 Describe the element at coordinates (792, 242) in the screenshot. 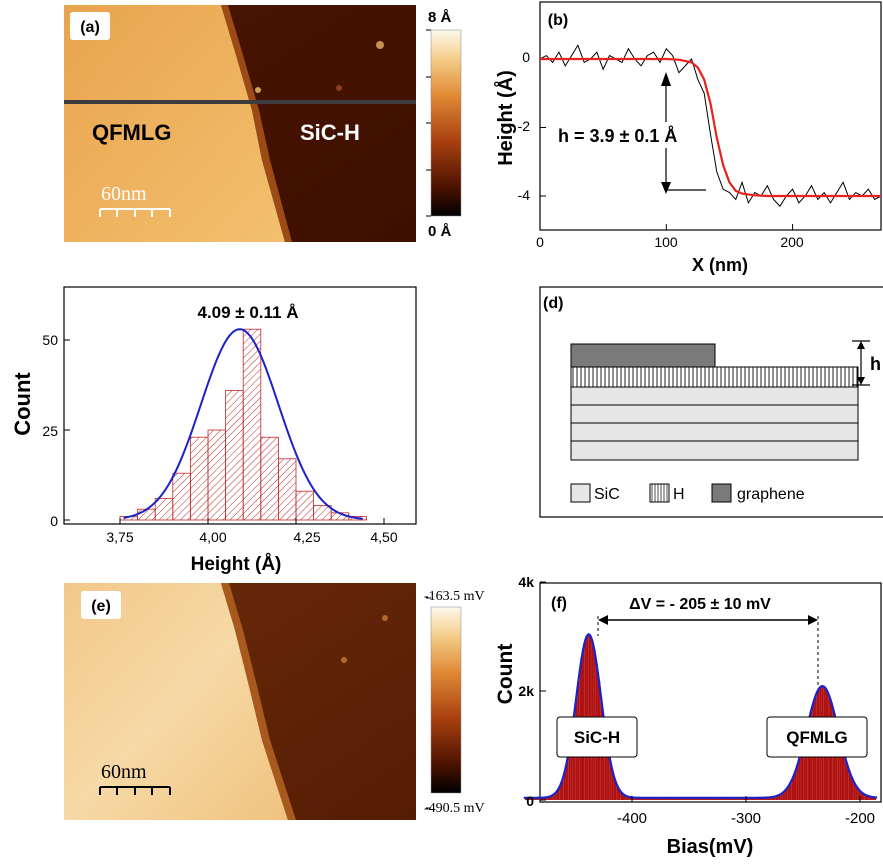

I see `x-tick-label: 200` at that location.